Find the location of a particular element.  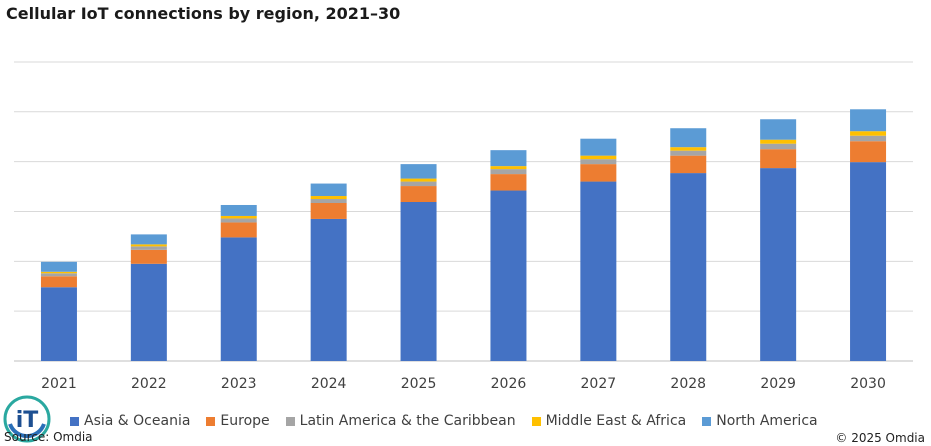

bar-segment-2030-s4 is located at coordinates (868, 120).